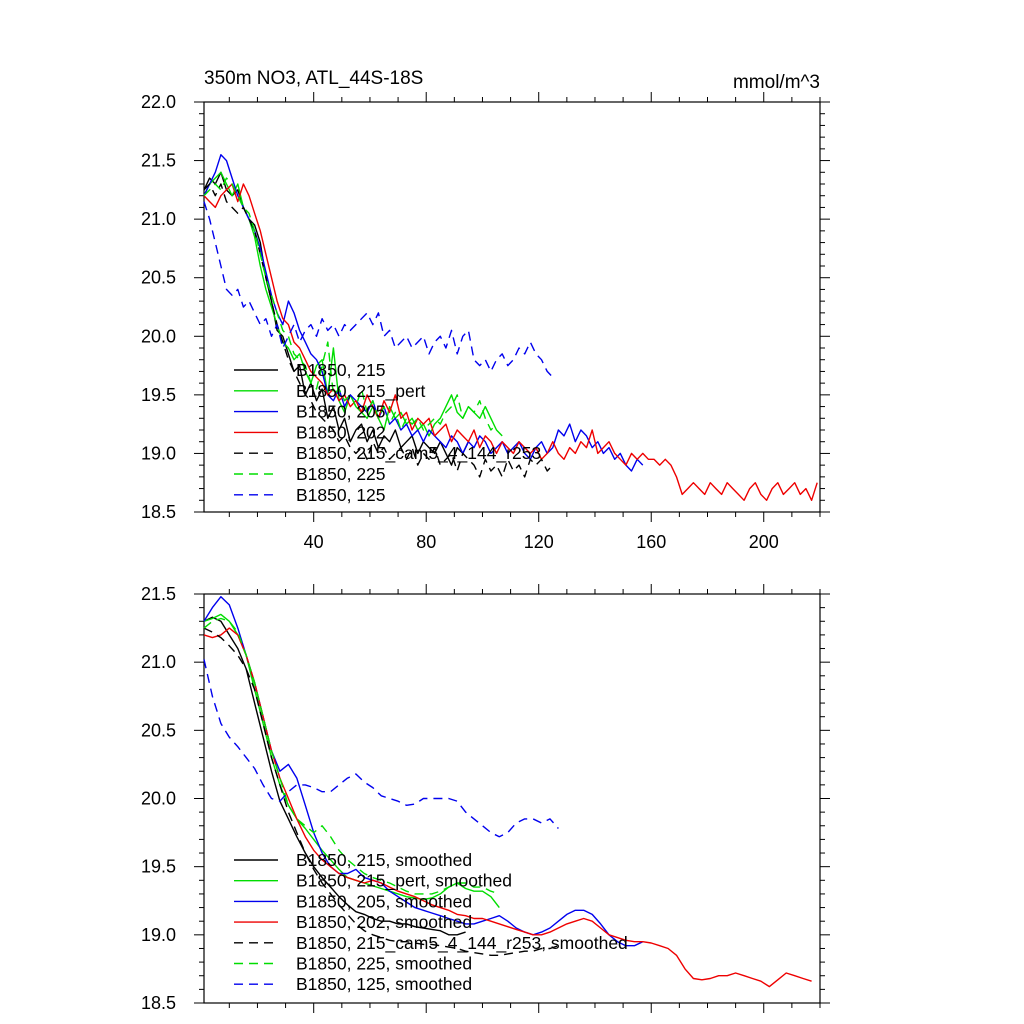 The width and height of the screenshot is (1024, 1024). Describe the element at coordinates (314, 542) in the screenshot. I see `x-tick-label: 40` at that location.